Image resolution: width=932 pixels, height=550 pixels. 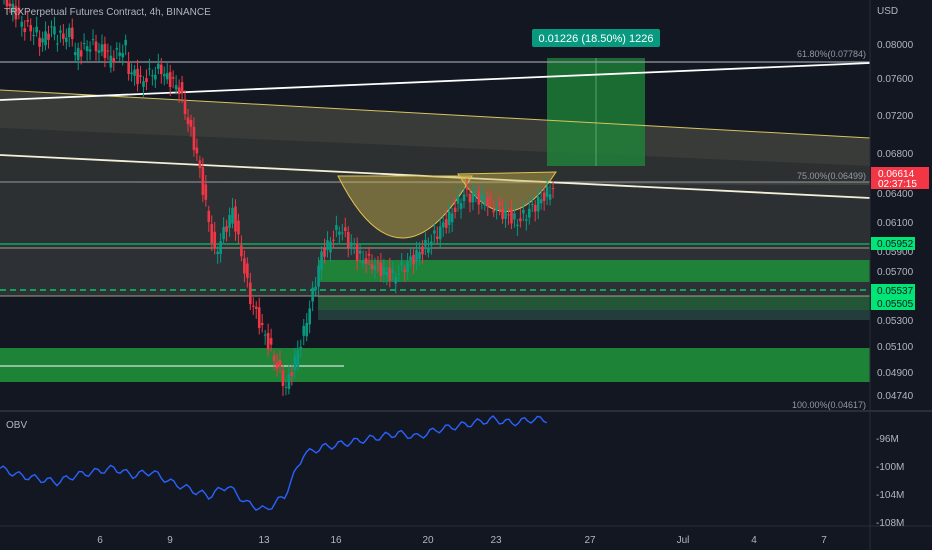 What do you see at coordinates (897, 184) in the screenshot?
I see `last-price-countdown: 02:37:15` at bounding box center [897, 184].